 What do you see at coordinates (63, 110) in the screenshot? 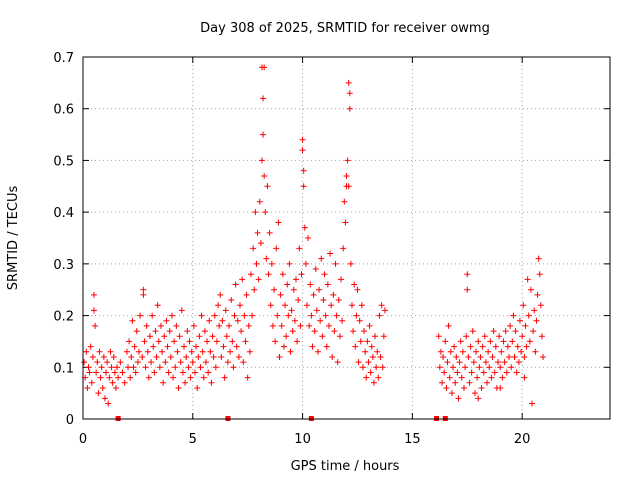
I see `y-tick-label: 0.6` at bounding box center [63, 110].